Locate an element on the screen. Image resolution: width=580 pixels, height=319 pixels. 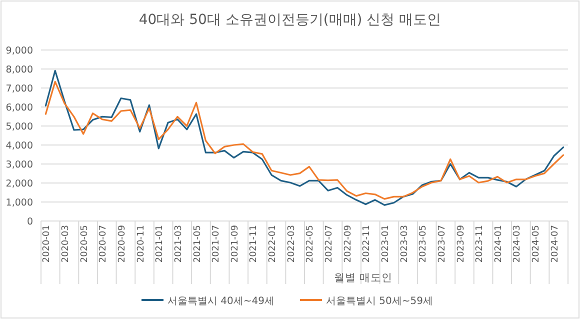
x-tick-label: 2021-07 is located at coordinates (217, 244).